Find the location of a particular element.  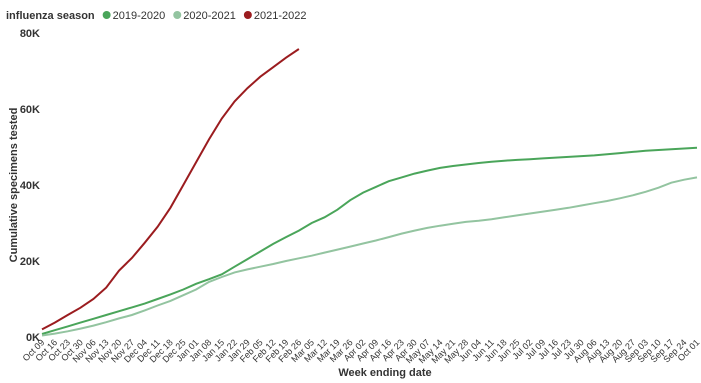

y-tick-label: 40K is located at coordinates (30, 186).